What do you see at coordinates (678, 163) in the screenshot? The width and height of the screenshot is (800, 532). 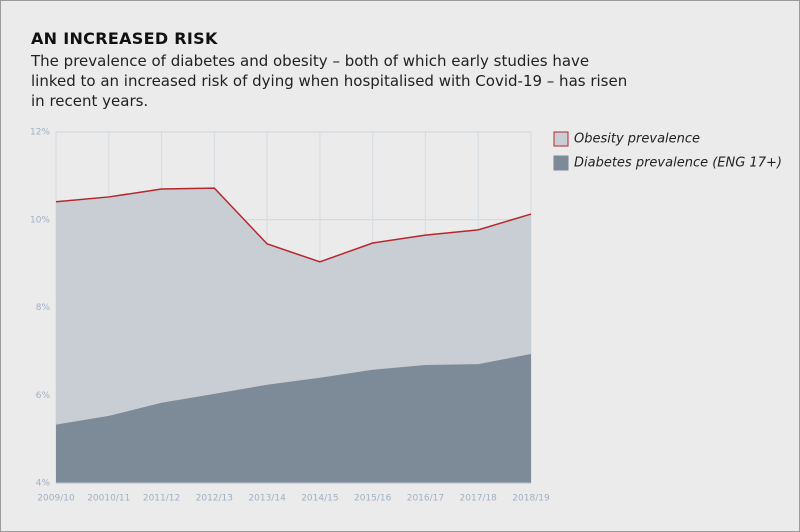 I see `legend-label: Diabetes prevalence (ENG 17+)` at bounding box center [678, 163].